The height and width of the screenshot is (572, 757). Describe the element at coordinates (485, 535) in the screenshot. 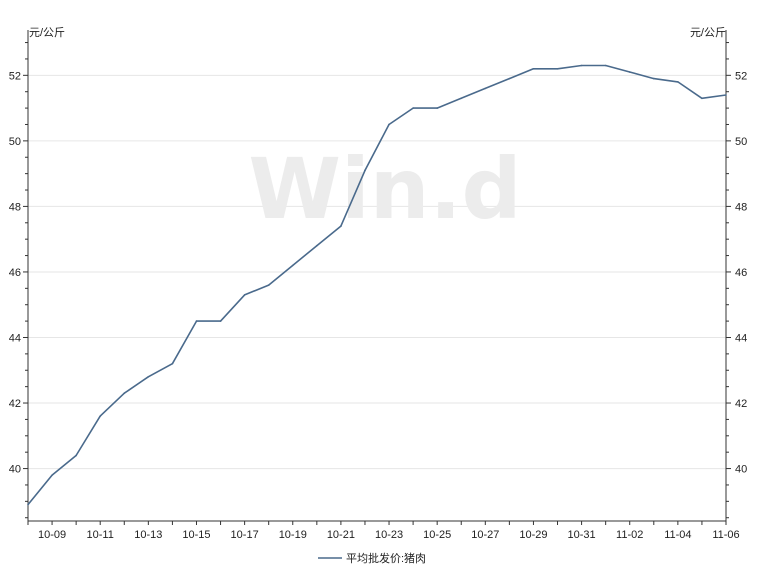

I see `x-axis-tick-label: 10-27` at that location.